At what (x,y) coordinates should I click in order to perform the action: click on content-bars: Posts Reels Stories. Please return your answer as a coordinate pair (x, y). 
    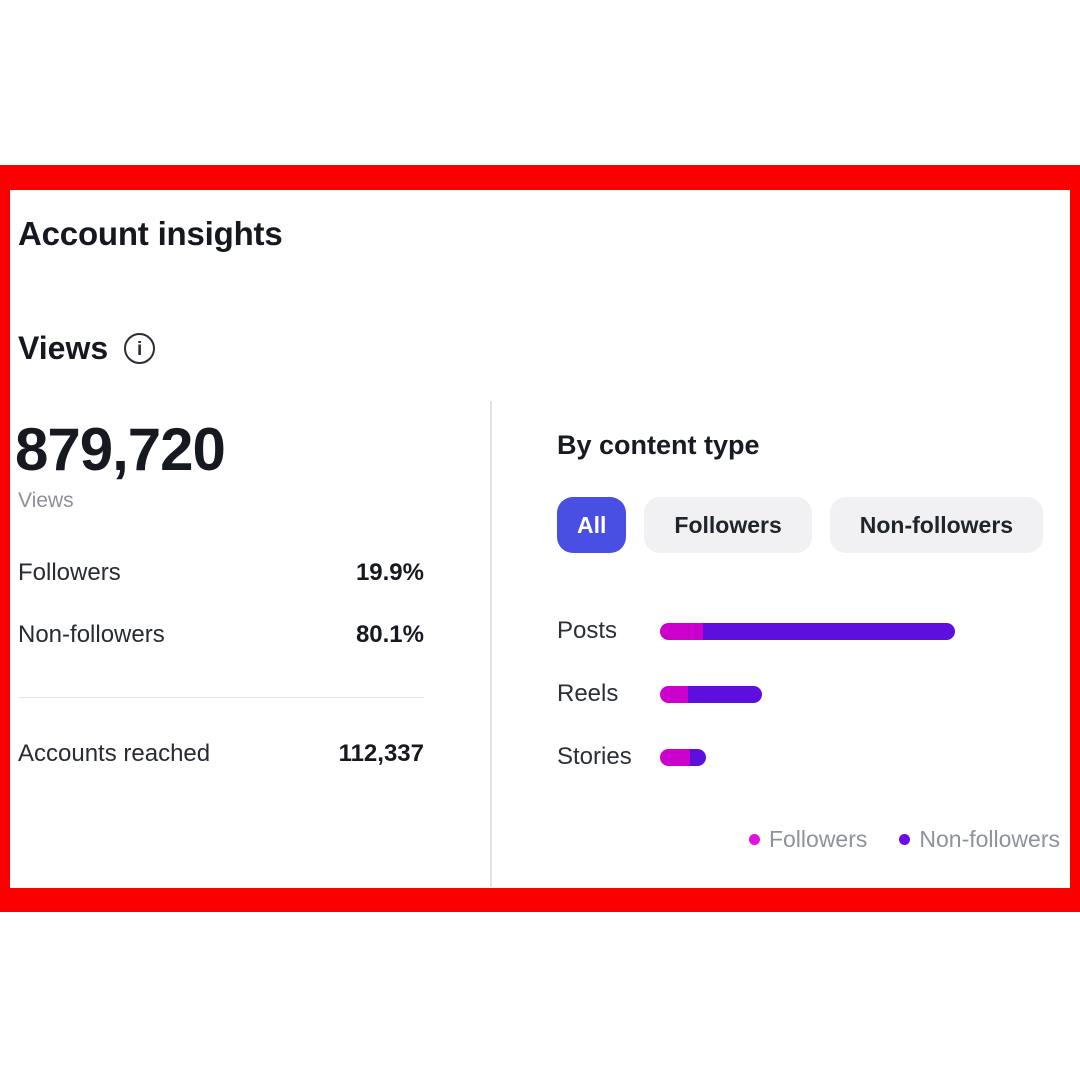
    Looking at the image, I should click on (757, 694).